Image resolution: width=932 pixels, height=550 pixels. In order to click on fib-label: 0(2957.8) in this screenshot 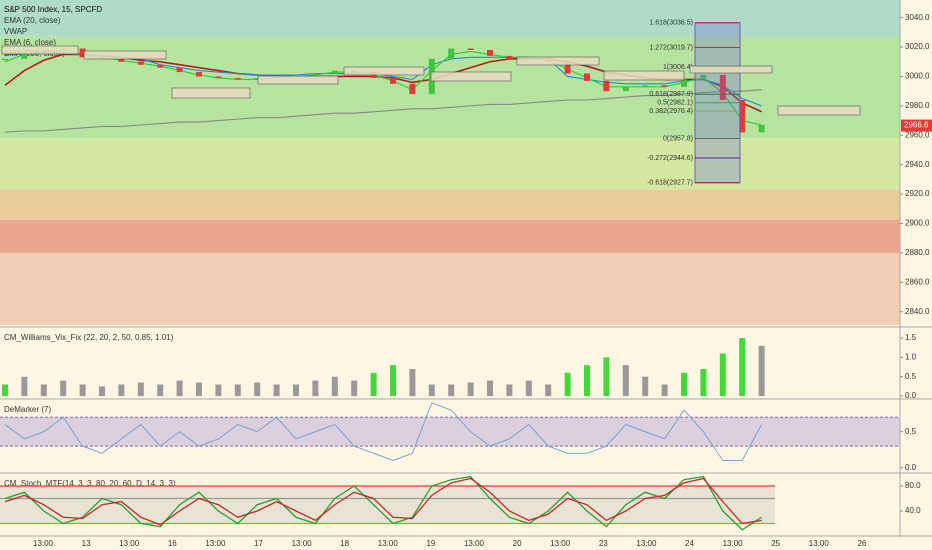, I will do `click(678, 138)`.